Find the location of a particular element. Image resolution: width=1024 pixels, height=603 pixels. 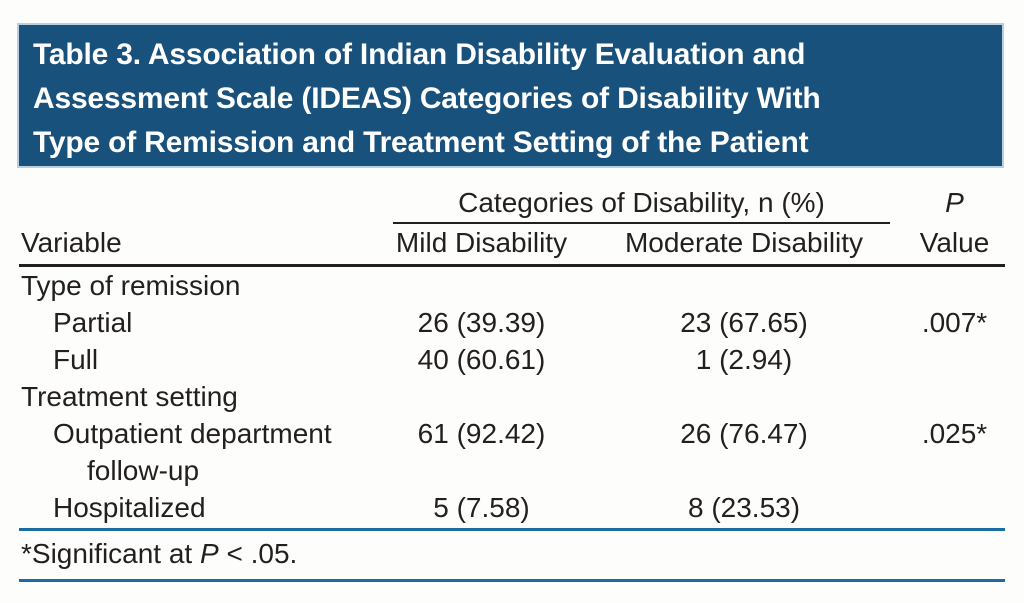

footnote-prefix: *Significant at is located at coordinates (110, 553).